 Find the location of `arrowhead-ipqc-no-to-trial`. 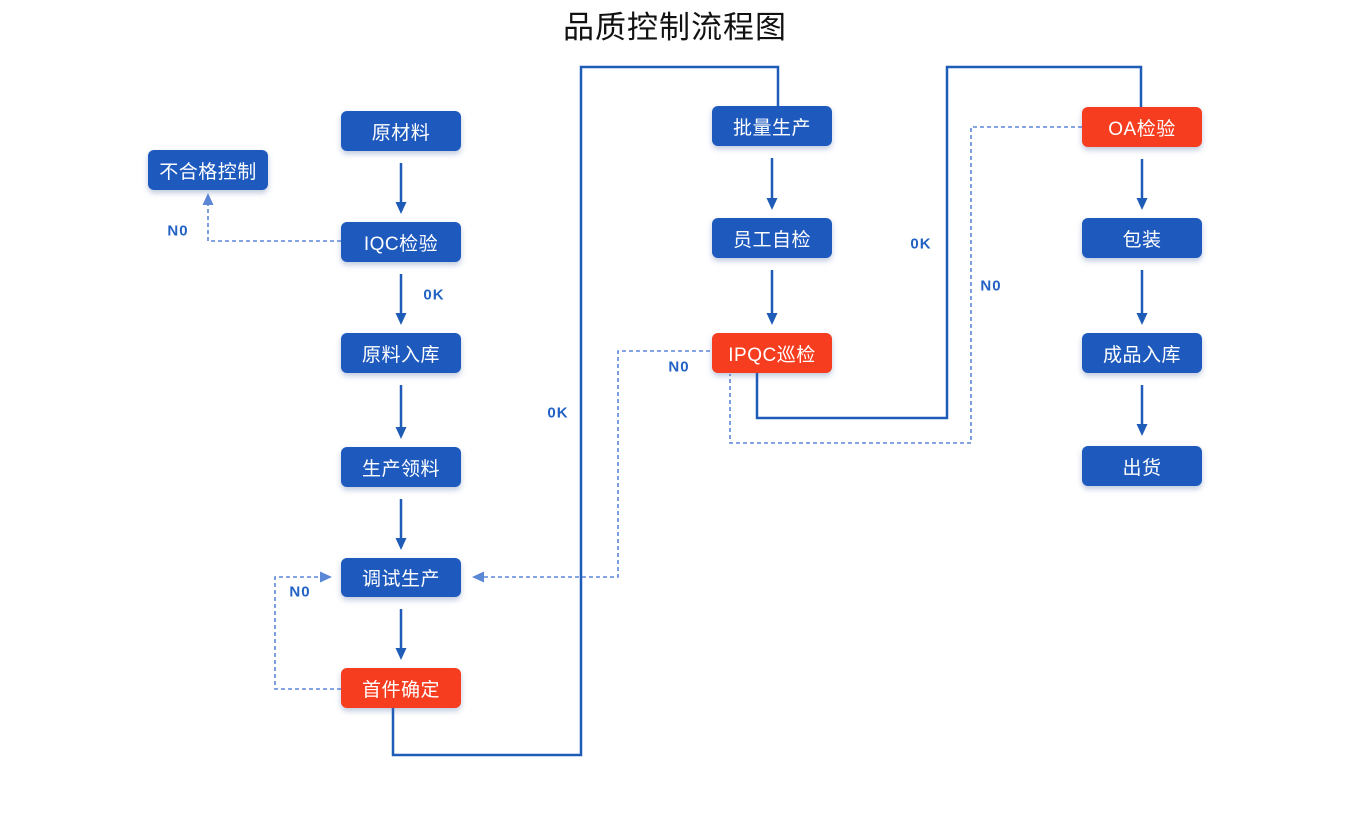

arrowhead-ipqc-no-to-trial is located at coordinates (478, 577).